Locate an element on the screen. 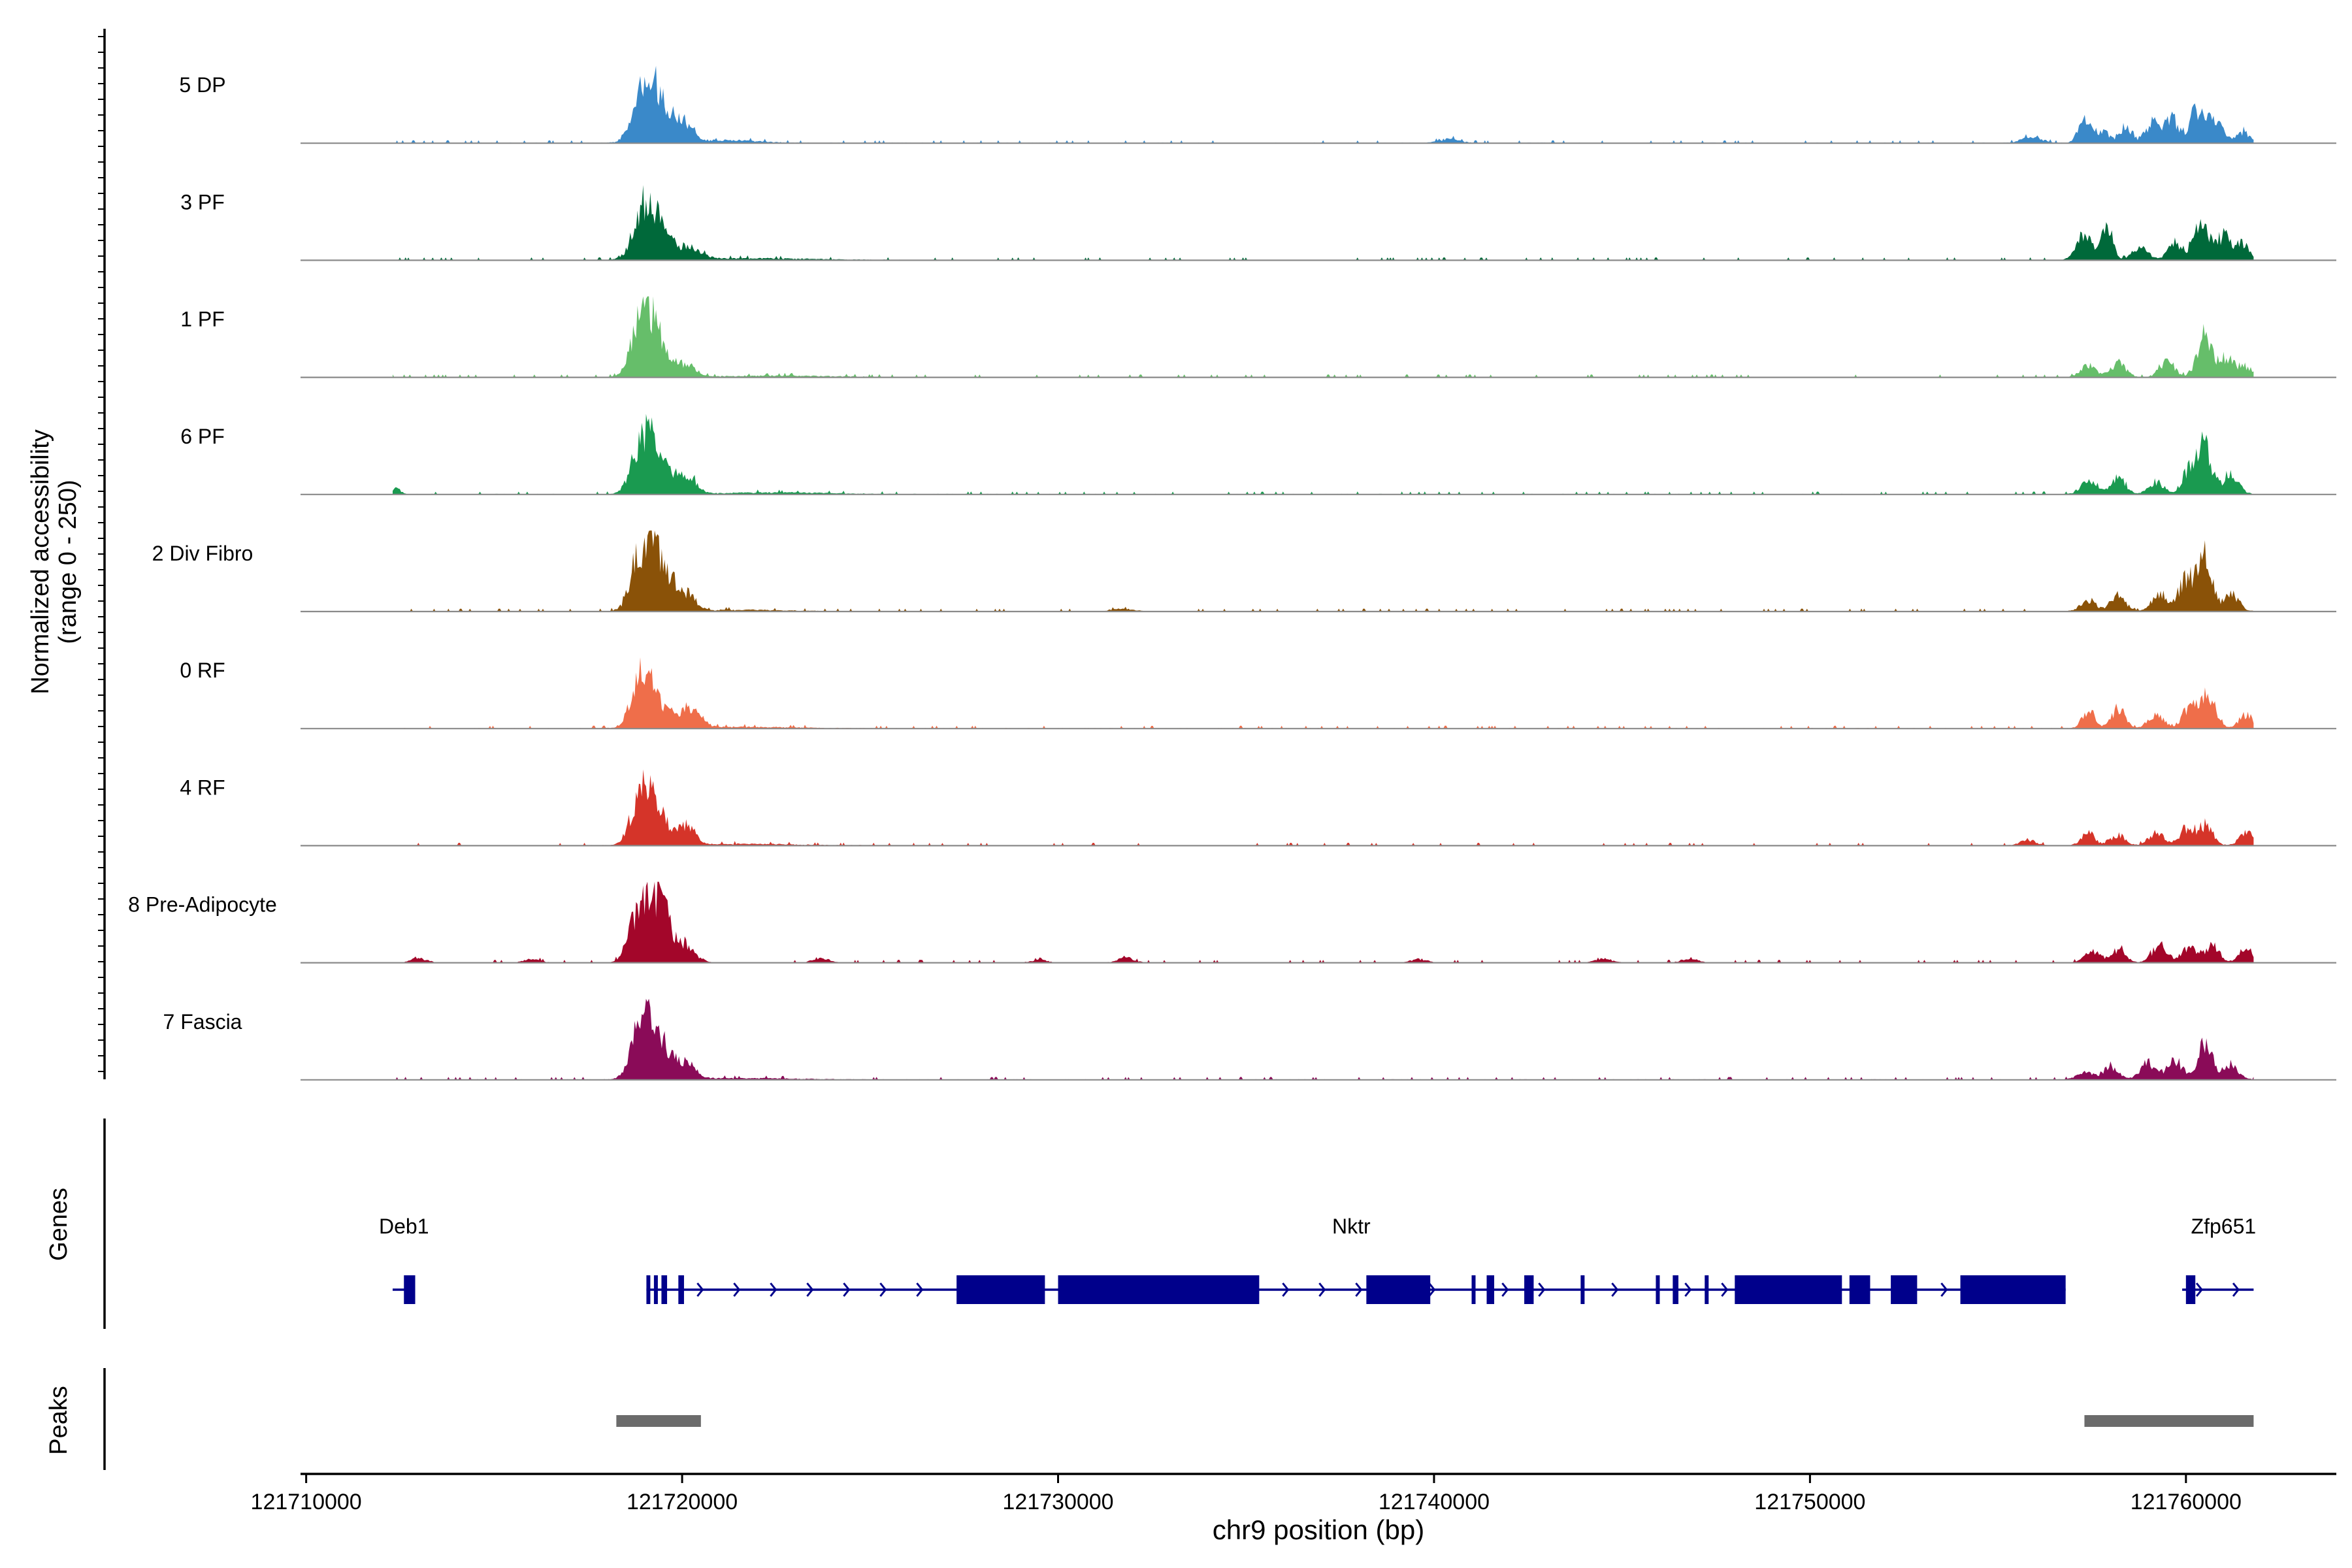 The image size is (2352, 1568). gene-model-deb1 is located at coordinates (404, 1289).